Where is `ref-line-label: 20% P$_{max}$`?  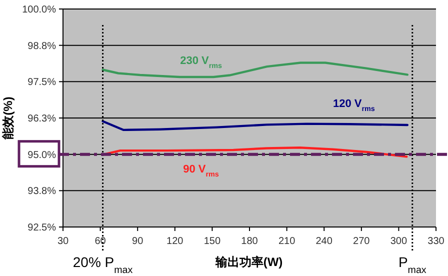
ref-line-label: 20% P$_{max}$ is located at coordinates (102, 265).